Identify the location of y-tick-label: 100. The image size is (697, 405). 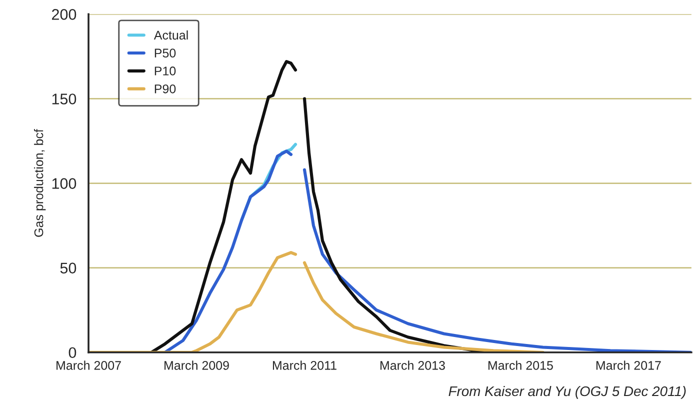
(64, 183).